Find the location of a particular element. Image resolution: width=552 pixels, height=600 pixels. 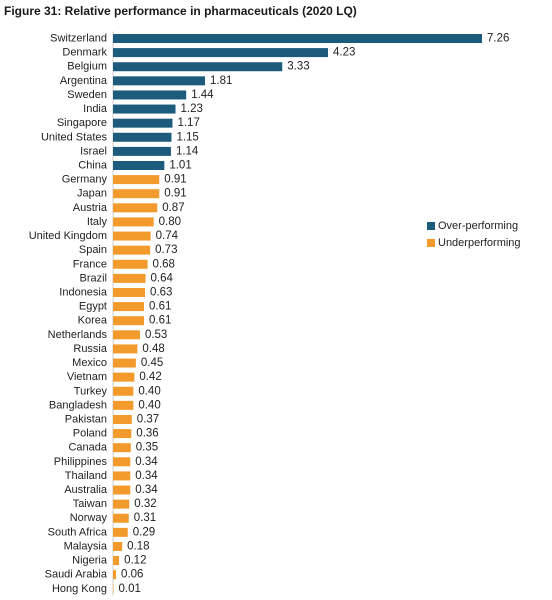

legend-label-under: Underperforming is located at coordinates (479, 243).